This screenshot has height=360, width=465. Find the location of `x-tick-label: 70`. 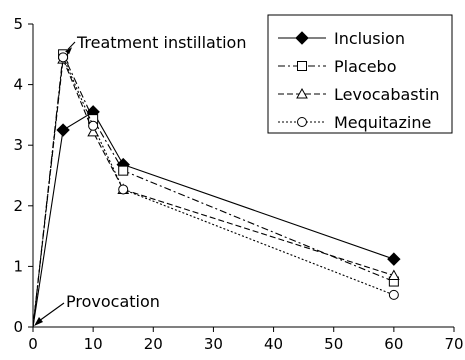

x-tick-label: 70 is located at coordinates (453, 344).